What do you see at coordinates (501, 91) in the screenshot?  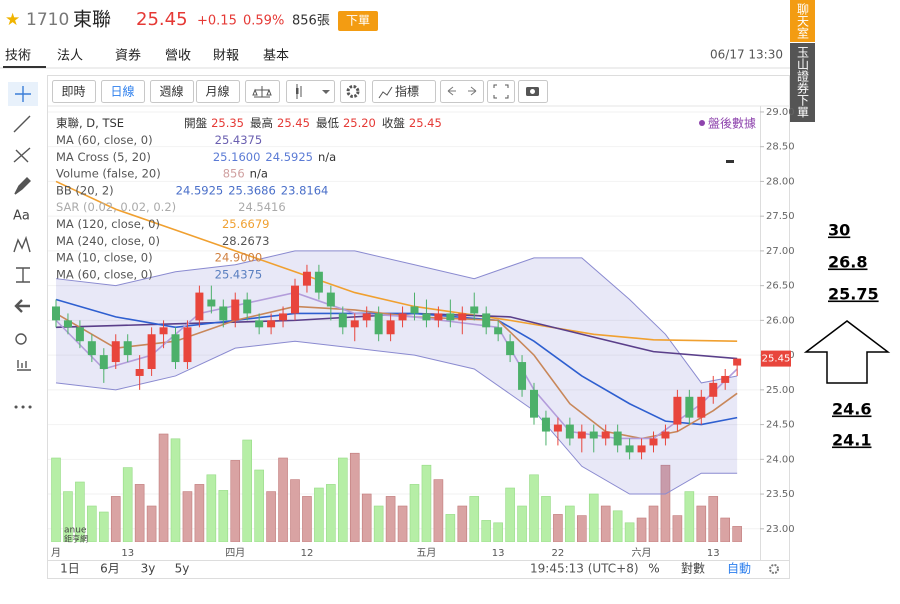 I see `fullscreen-button` at bounding box center [501, 91].